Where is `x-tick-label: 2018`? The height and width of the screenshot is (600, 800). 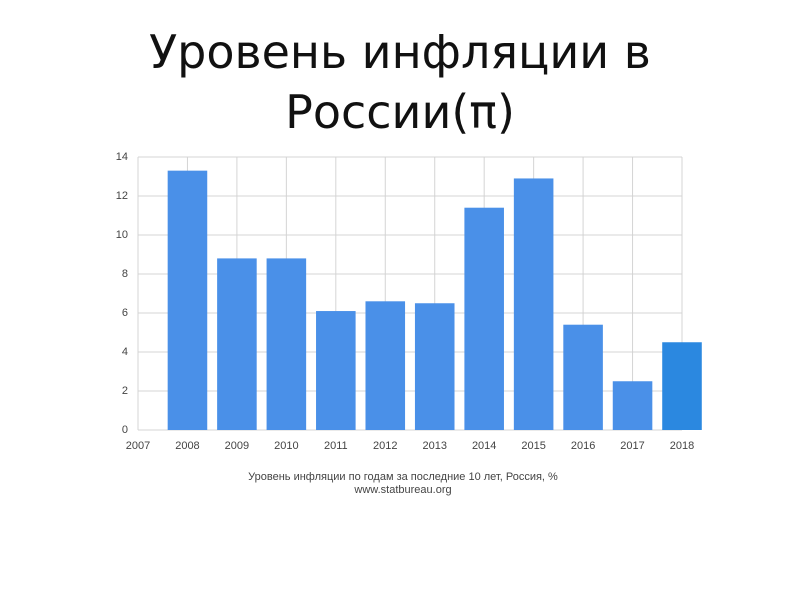
x-tick-label: 2018 is located at coordinates (682, 446).